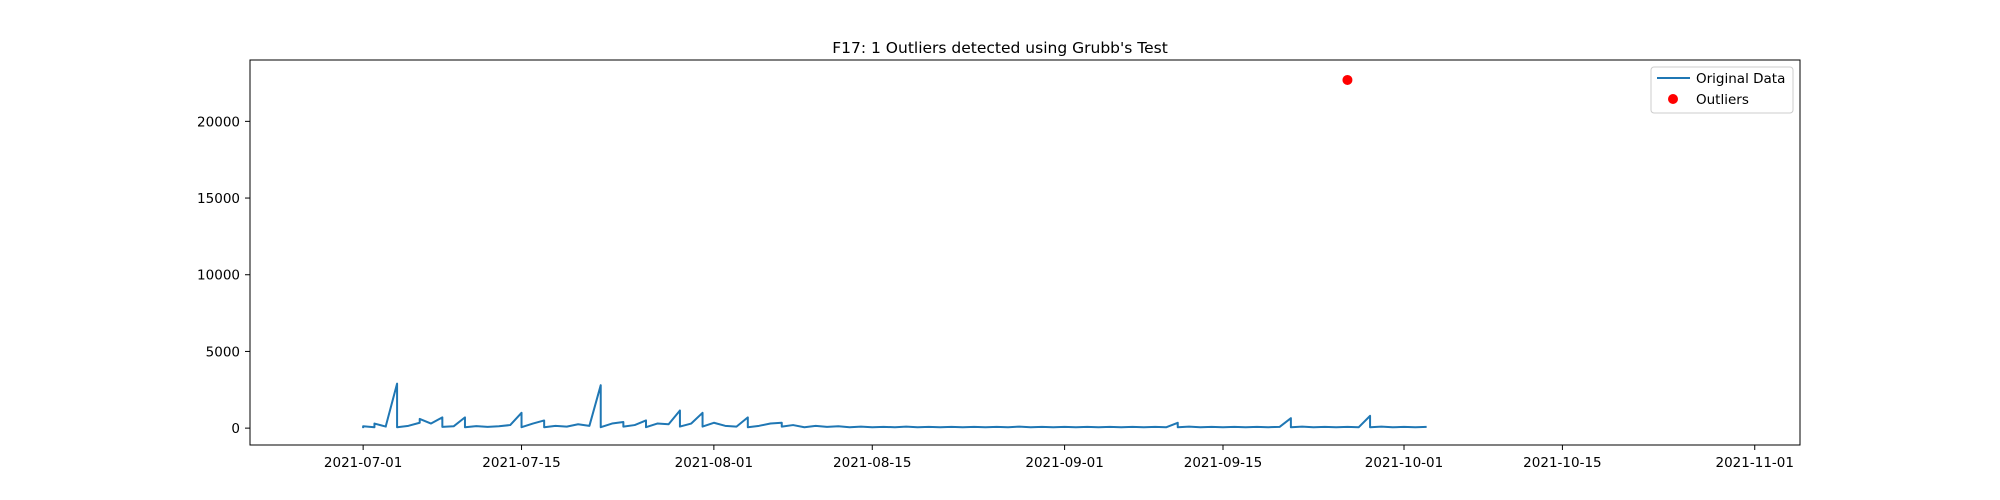  I want to click on x-tick-label: 2021-10-15, so click(1562, 463).